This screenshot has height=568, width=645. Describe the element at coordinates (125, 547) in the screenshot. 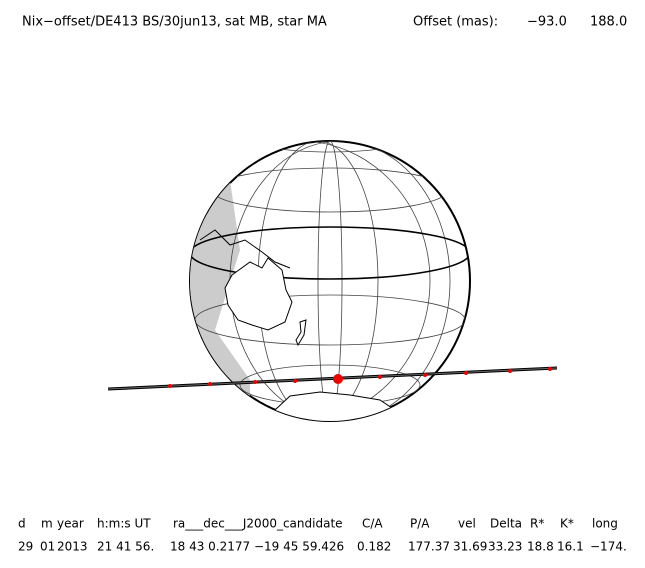

I see `cell: 21 41 56.` at that location.